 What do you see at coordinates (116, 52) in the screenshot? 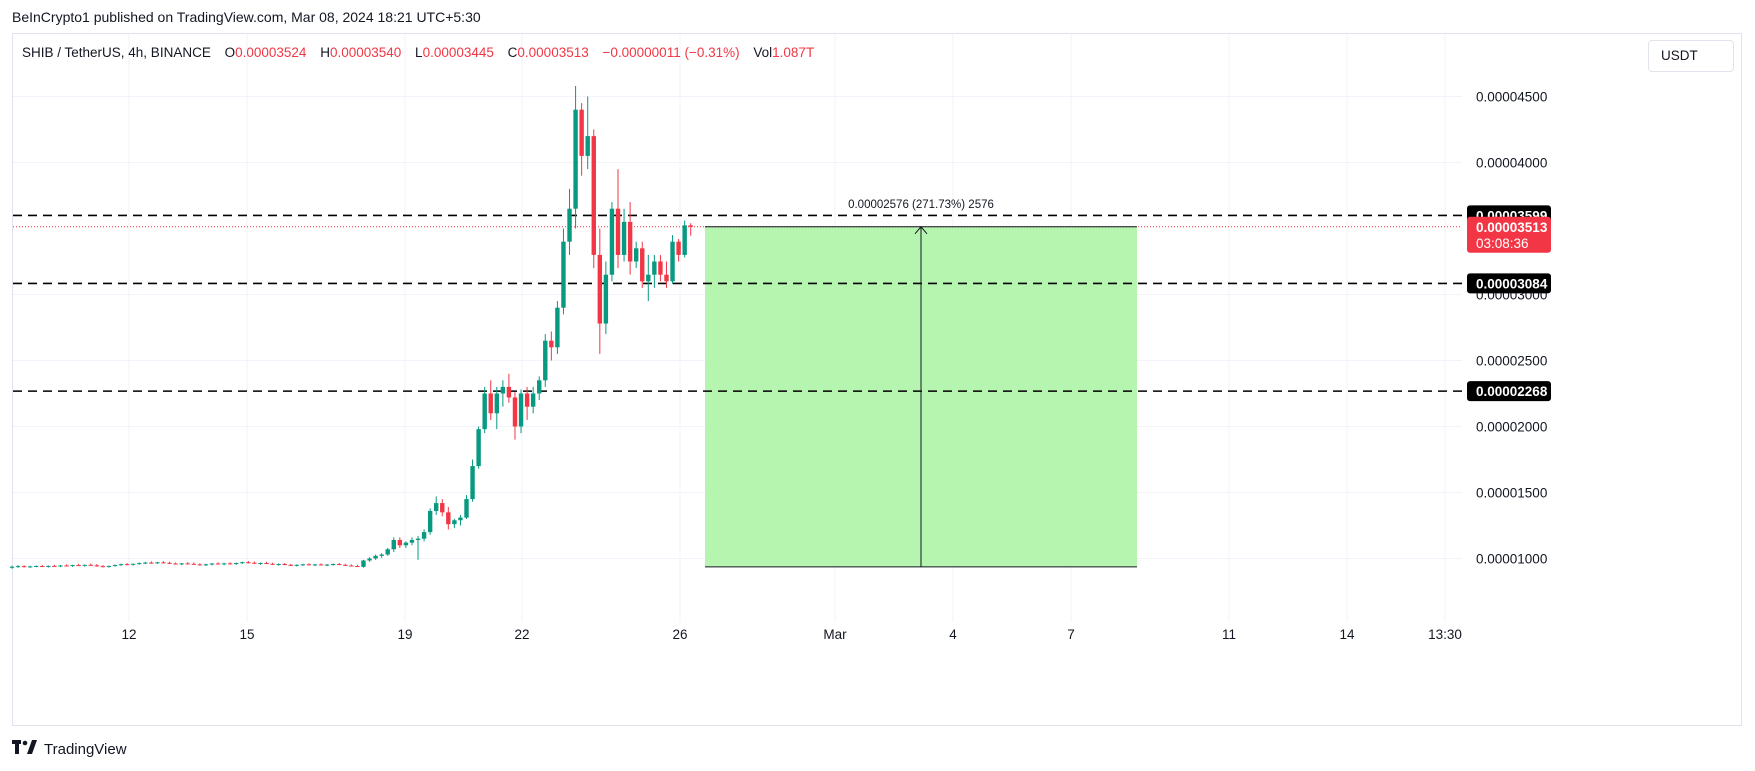
I see `symbol-label: SHIB / TetherUS, 4h, BINANCE` at bounding box center [116, 52].